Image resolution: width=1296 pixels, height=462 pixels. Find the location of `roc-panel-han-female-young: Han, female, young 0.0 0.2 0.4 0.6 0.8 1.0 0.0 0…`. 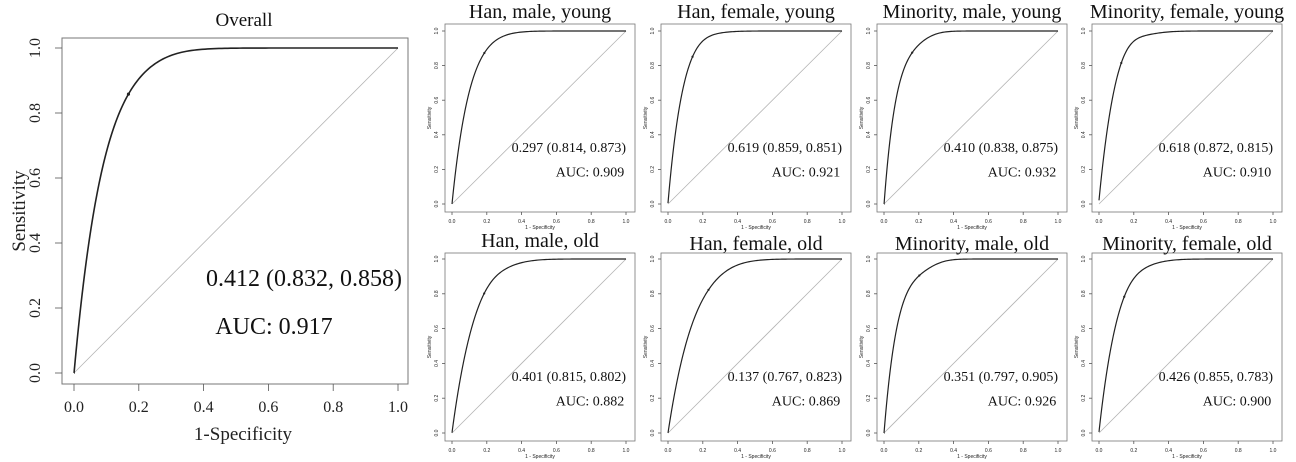

roc-panel-han-female-young: Han, female, young 0.0 0.2 0.4 0.6 0.8 1.0 0.0 0… is located at coordinates (747, 116).